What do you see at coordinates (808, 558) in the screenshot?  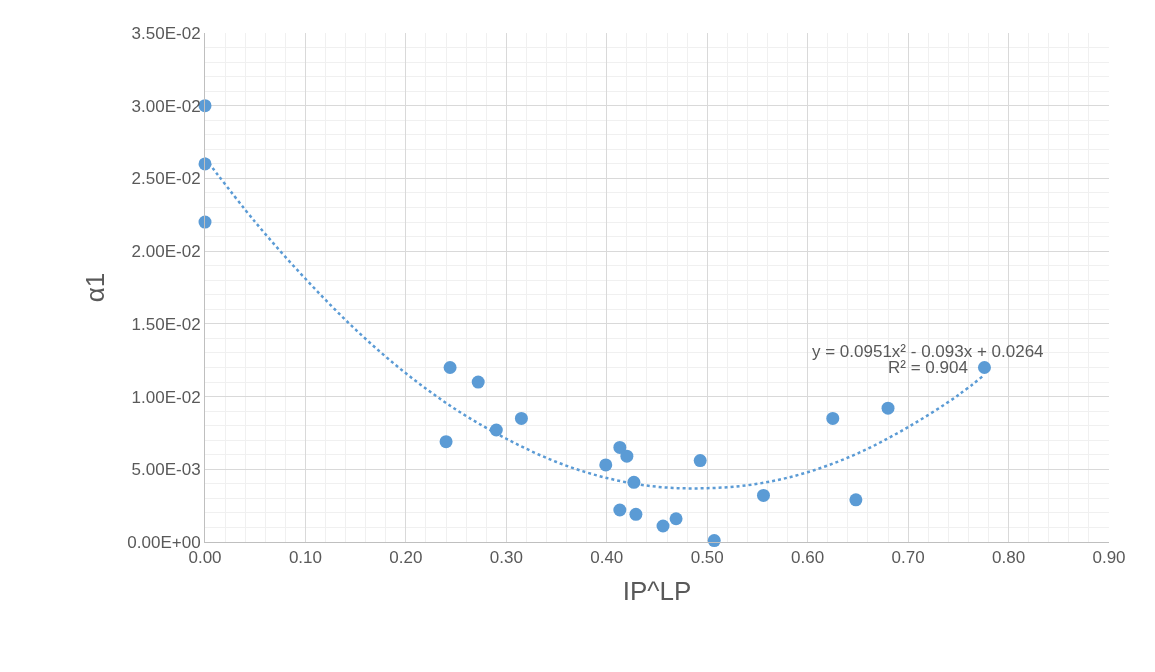 I see `x-tick-label: 0.60` at bounding box center [808, 558].